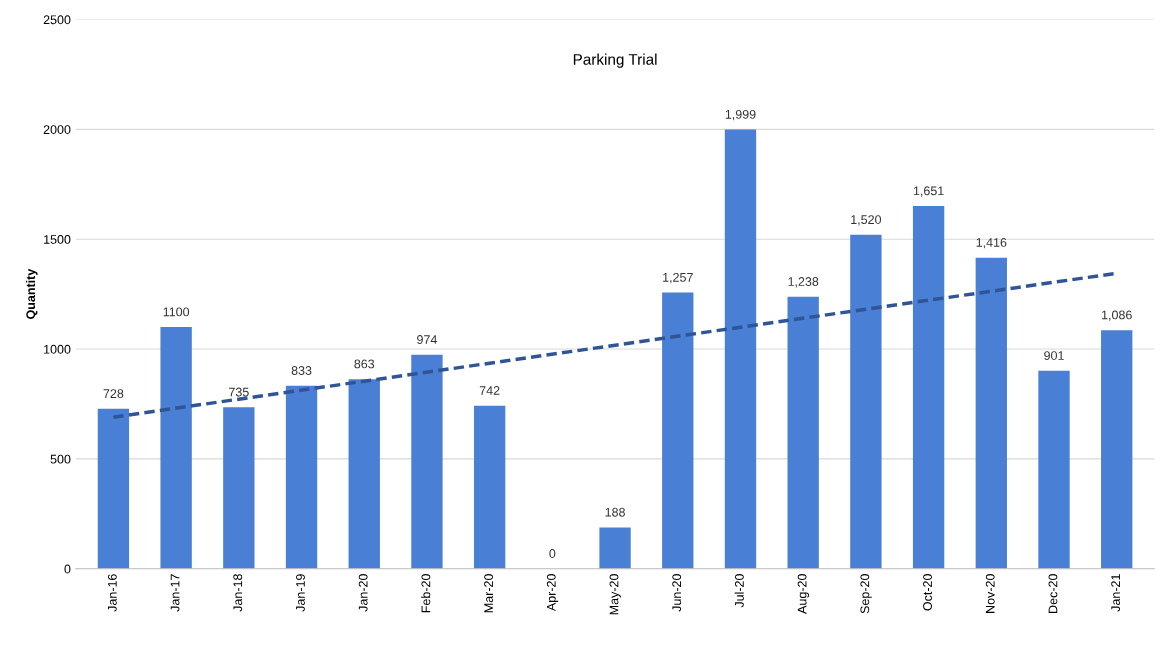 The image size is (1166, 650). I want to click on x-tick-label: Apr-20, so click(552, 593).